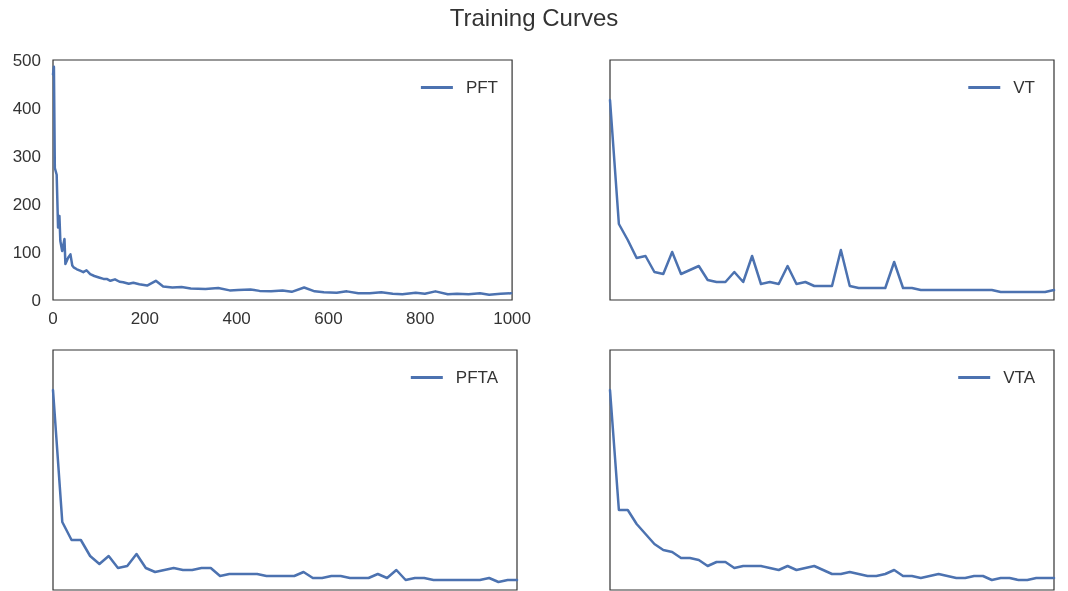  Describe the element at coordinates (420, 318) in the screenshot. I see `x-tick-label: 800` at that location.